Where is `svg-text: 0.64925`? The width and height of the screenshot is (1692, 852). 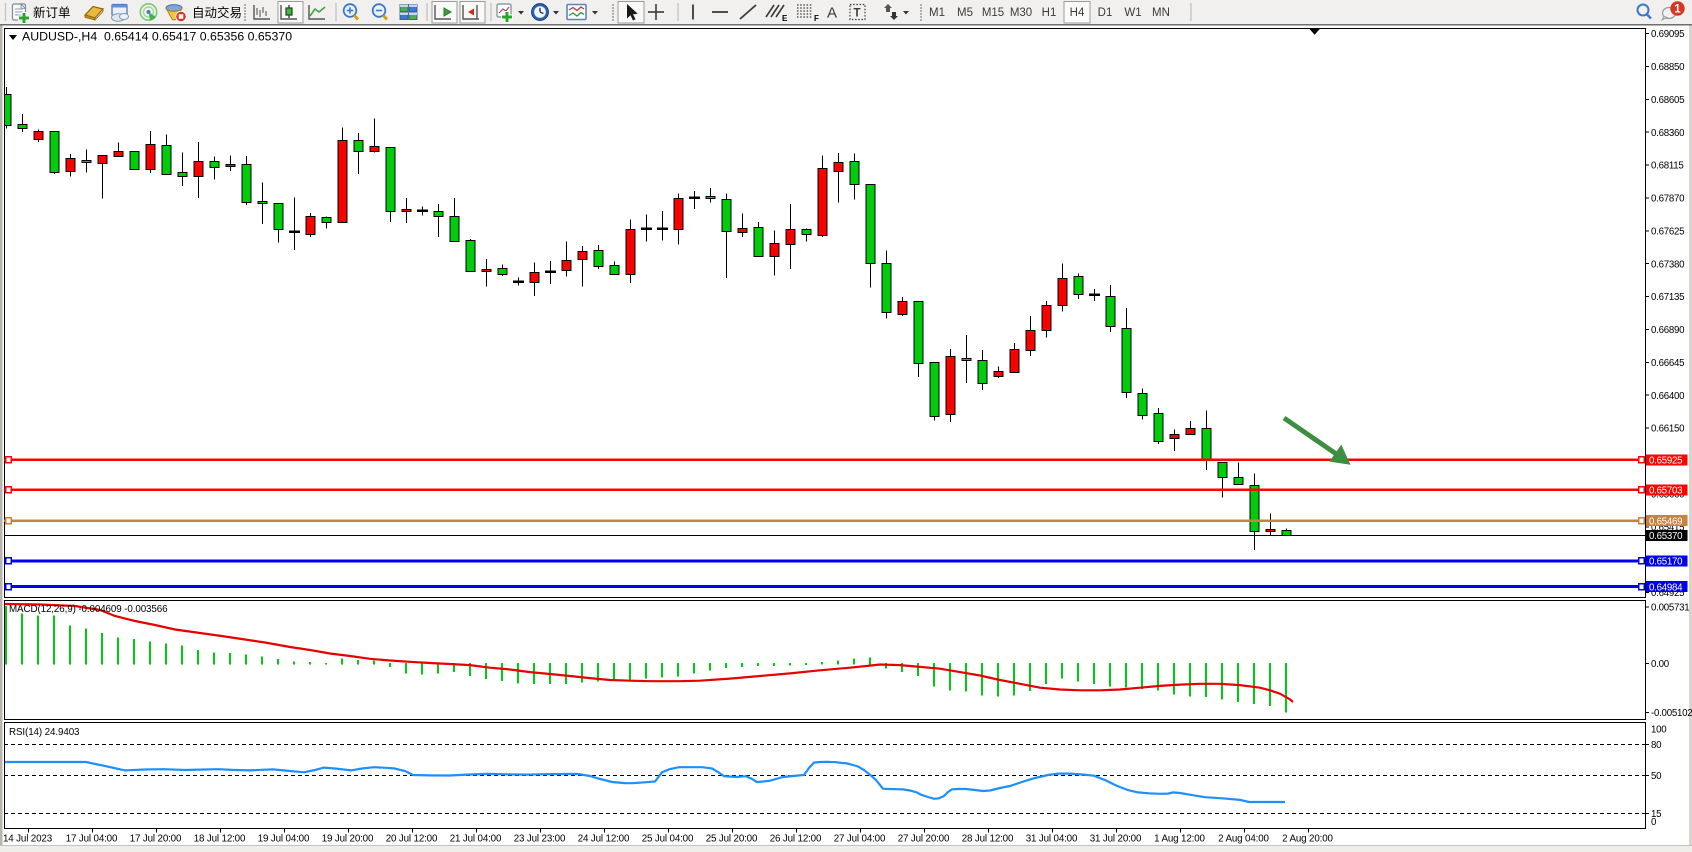
svg-text: 0.64925 is located at coordinates (1667, 593).